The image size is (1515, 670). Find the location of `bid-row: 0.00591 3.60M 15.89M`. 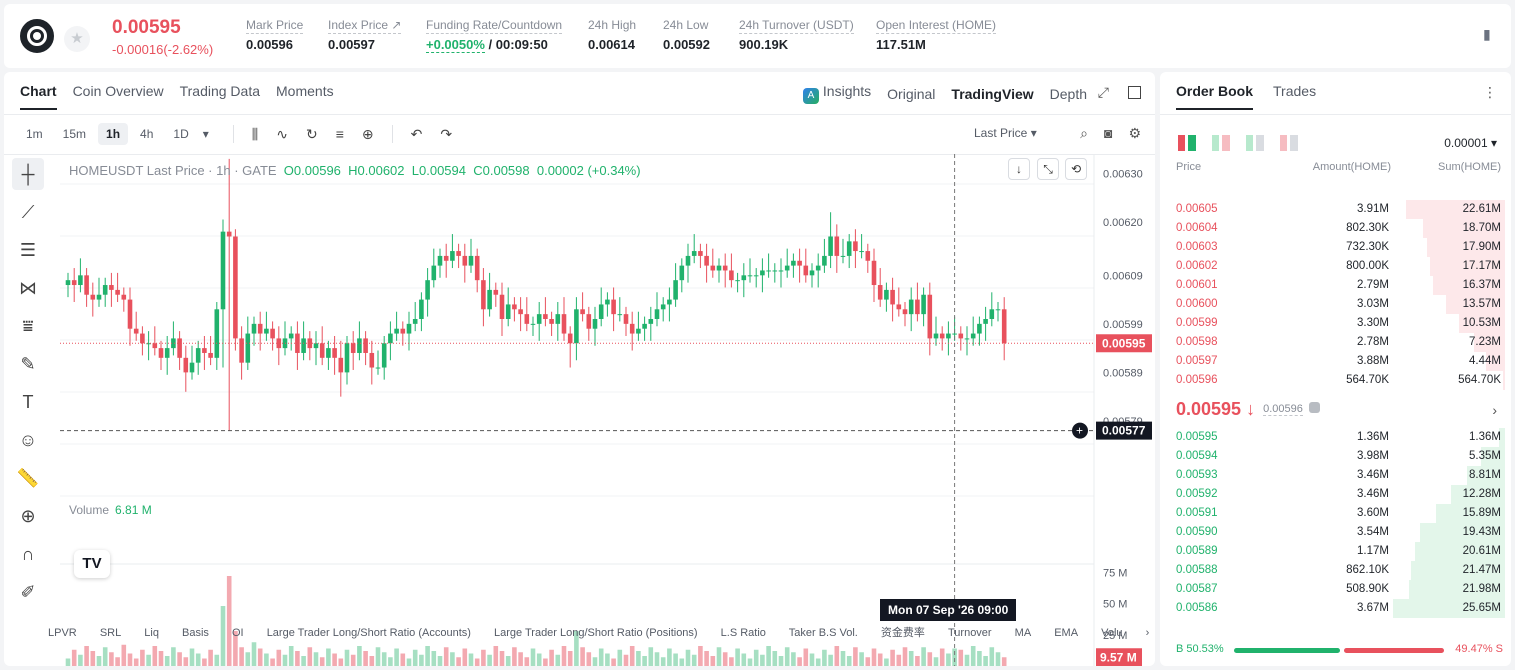

bid-row: 0.00591 3.60M 15.89M is located at coordinates (1335, 513).